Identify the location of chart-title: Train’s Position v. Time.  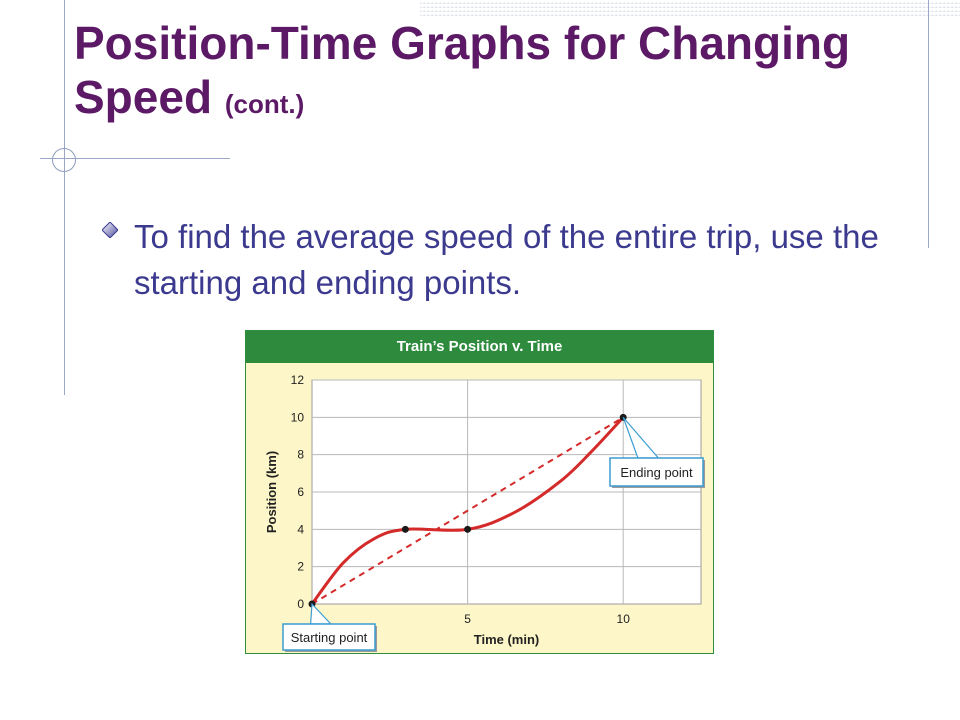
(479, 347).